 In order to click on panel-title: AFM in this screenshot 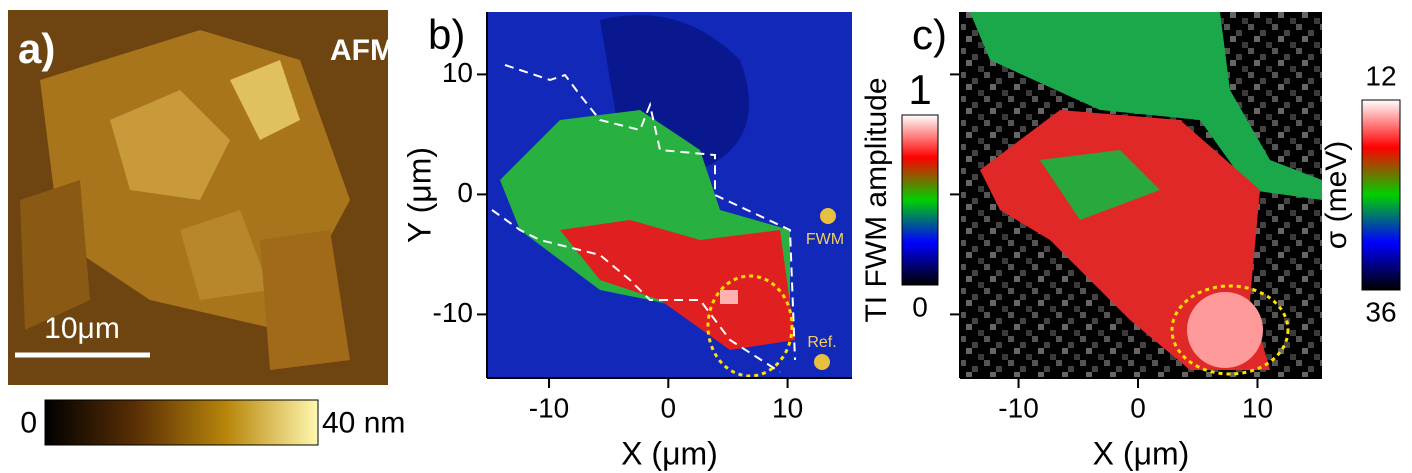, I will do `click(362, 50)`.